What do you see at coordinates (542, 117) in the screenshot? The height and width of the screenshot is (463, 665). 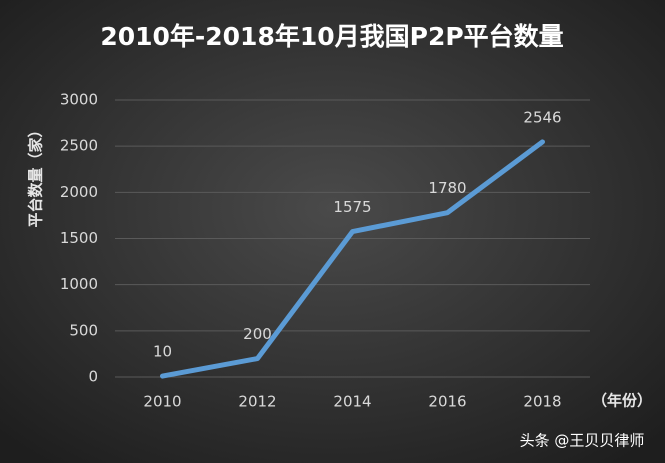 I see `data-label: 2546` at bounding box center [542, 117].